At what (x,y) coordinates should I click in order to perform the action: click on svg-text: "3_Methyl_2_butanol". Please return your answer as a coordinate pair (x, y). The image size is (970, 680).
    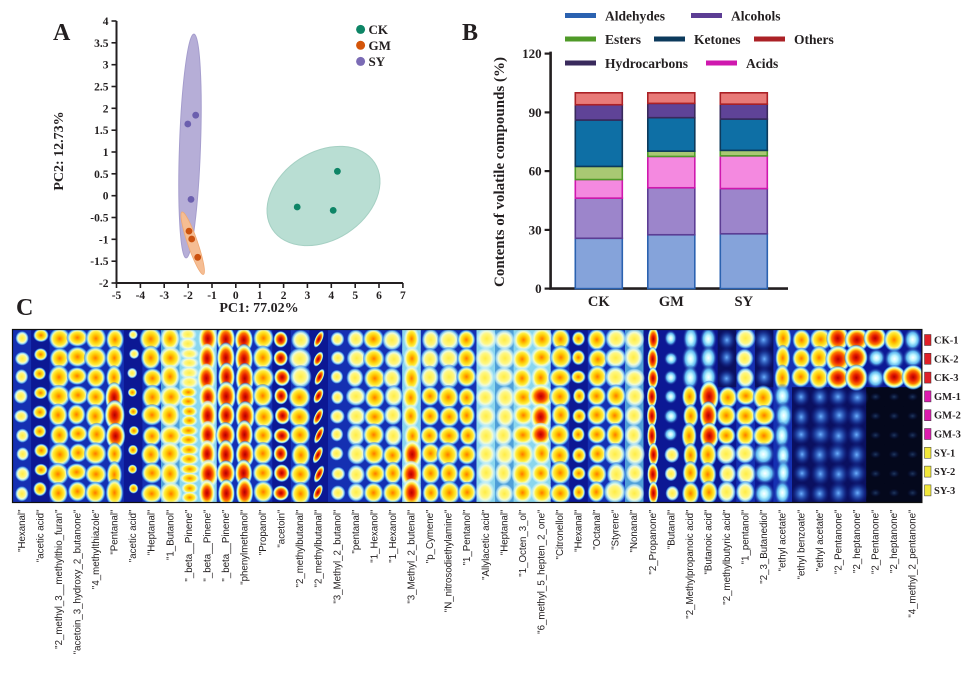
    Looking at the image, I should click on (337, 556).